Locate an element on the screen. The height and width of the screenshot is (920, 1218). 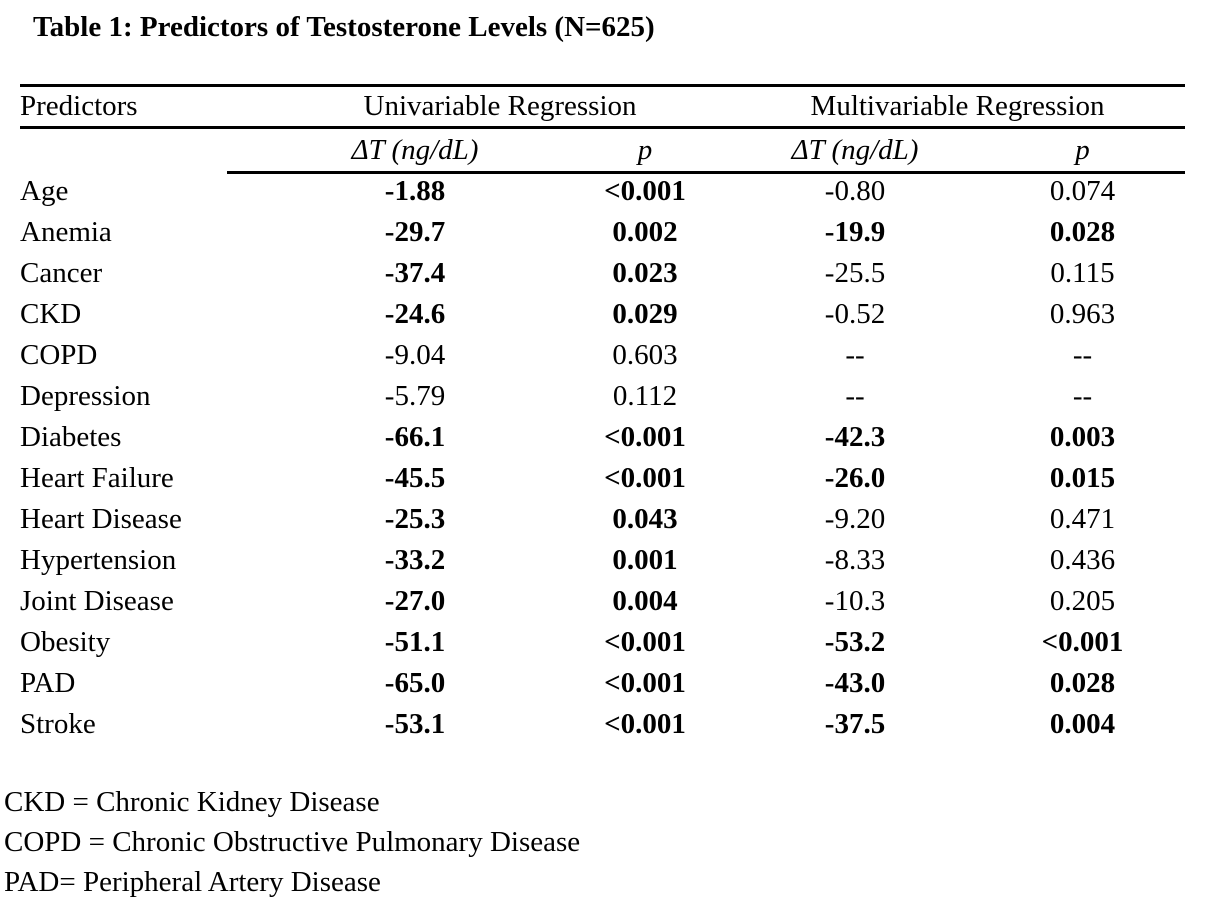
cell-uni-p: 0.029 is located at coordinates (645, 314).